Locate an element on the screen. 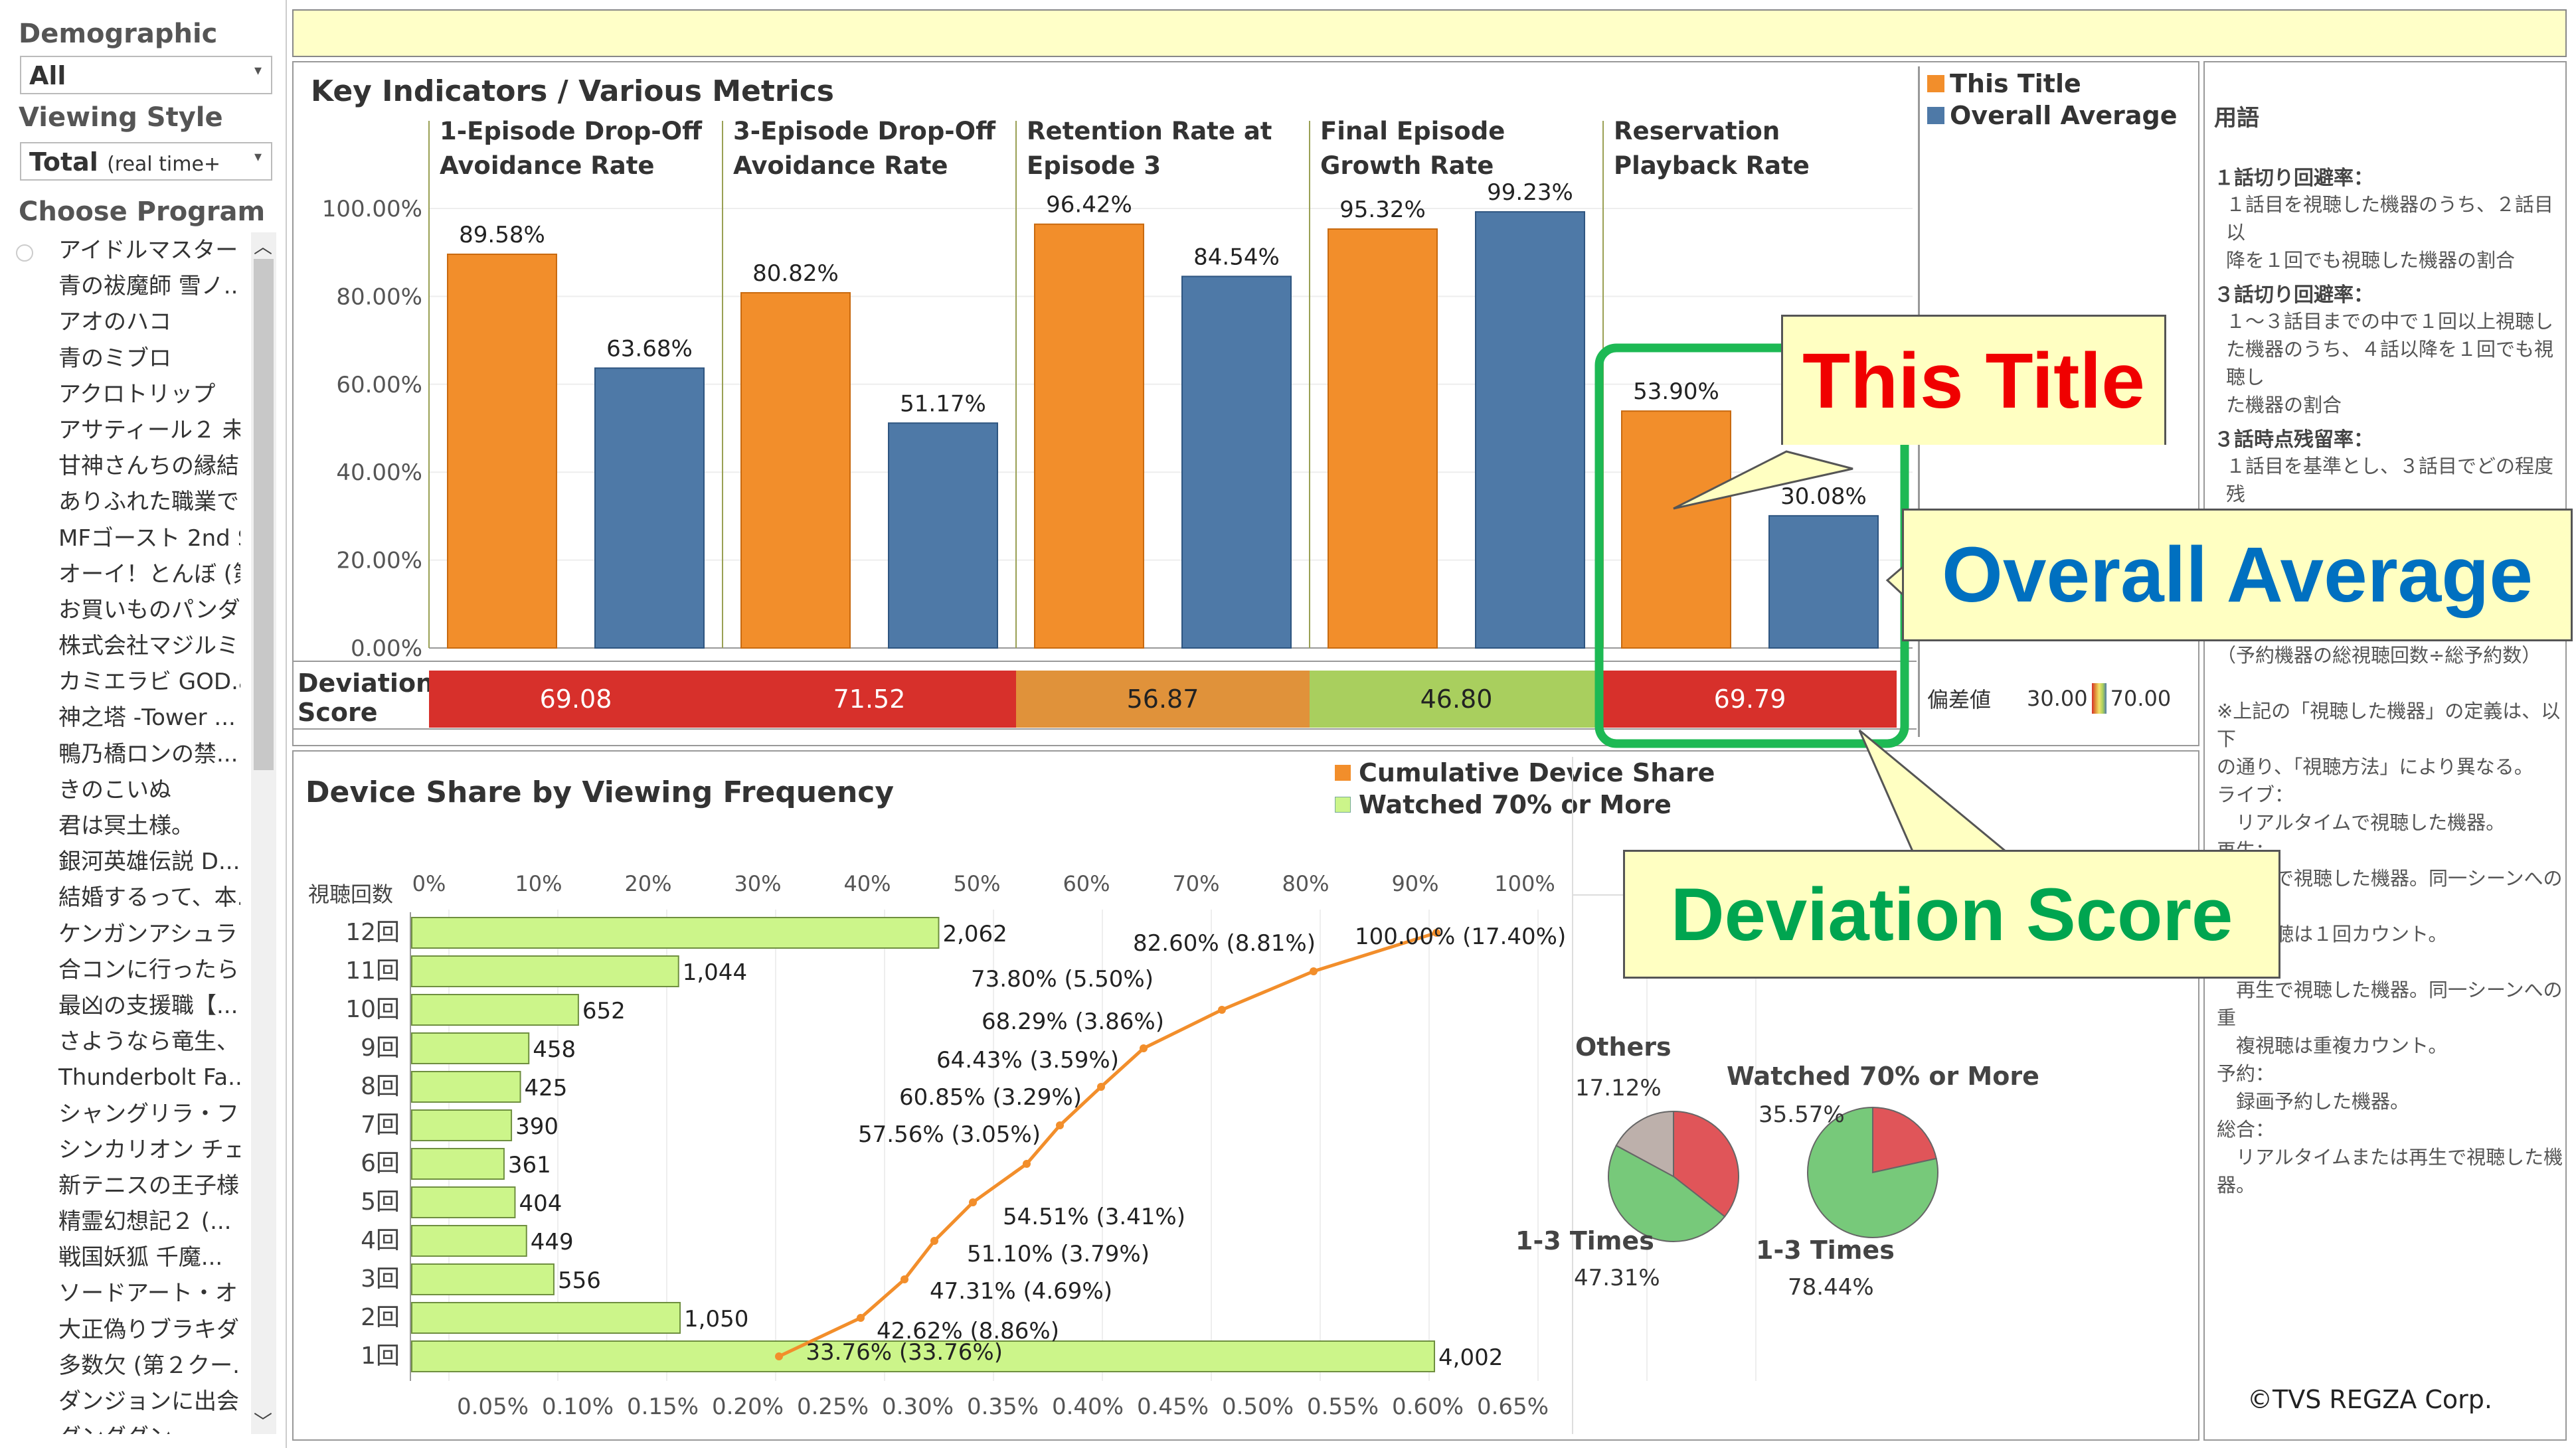 The height and width of the screenshot is (1448, 2576). cumulative-label: 51.10% (3.79%) is located at coordinates (1058, 1254).